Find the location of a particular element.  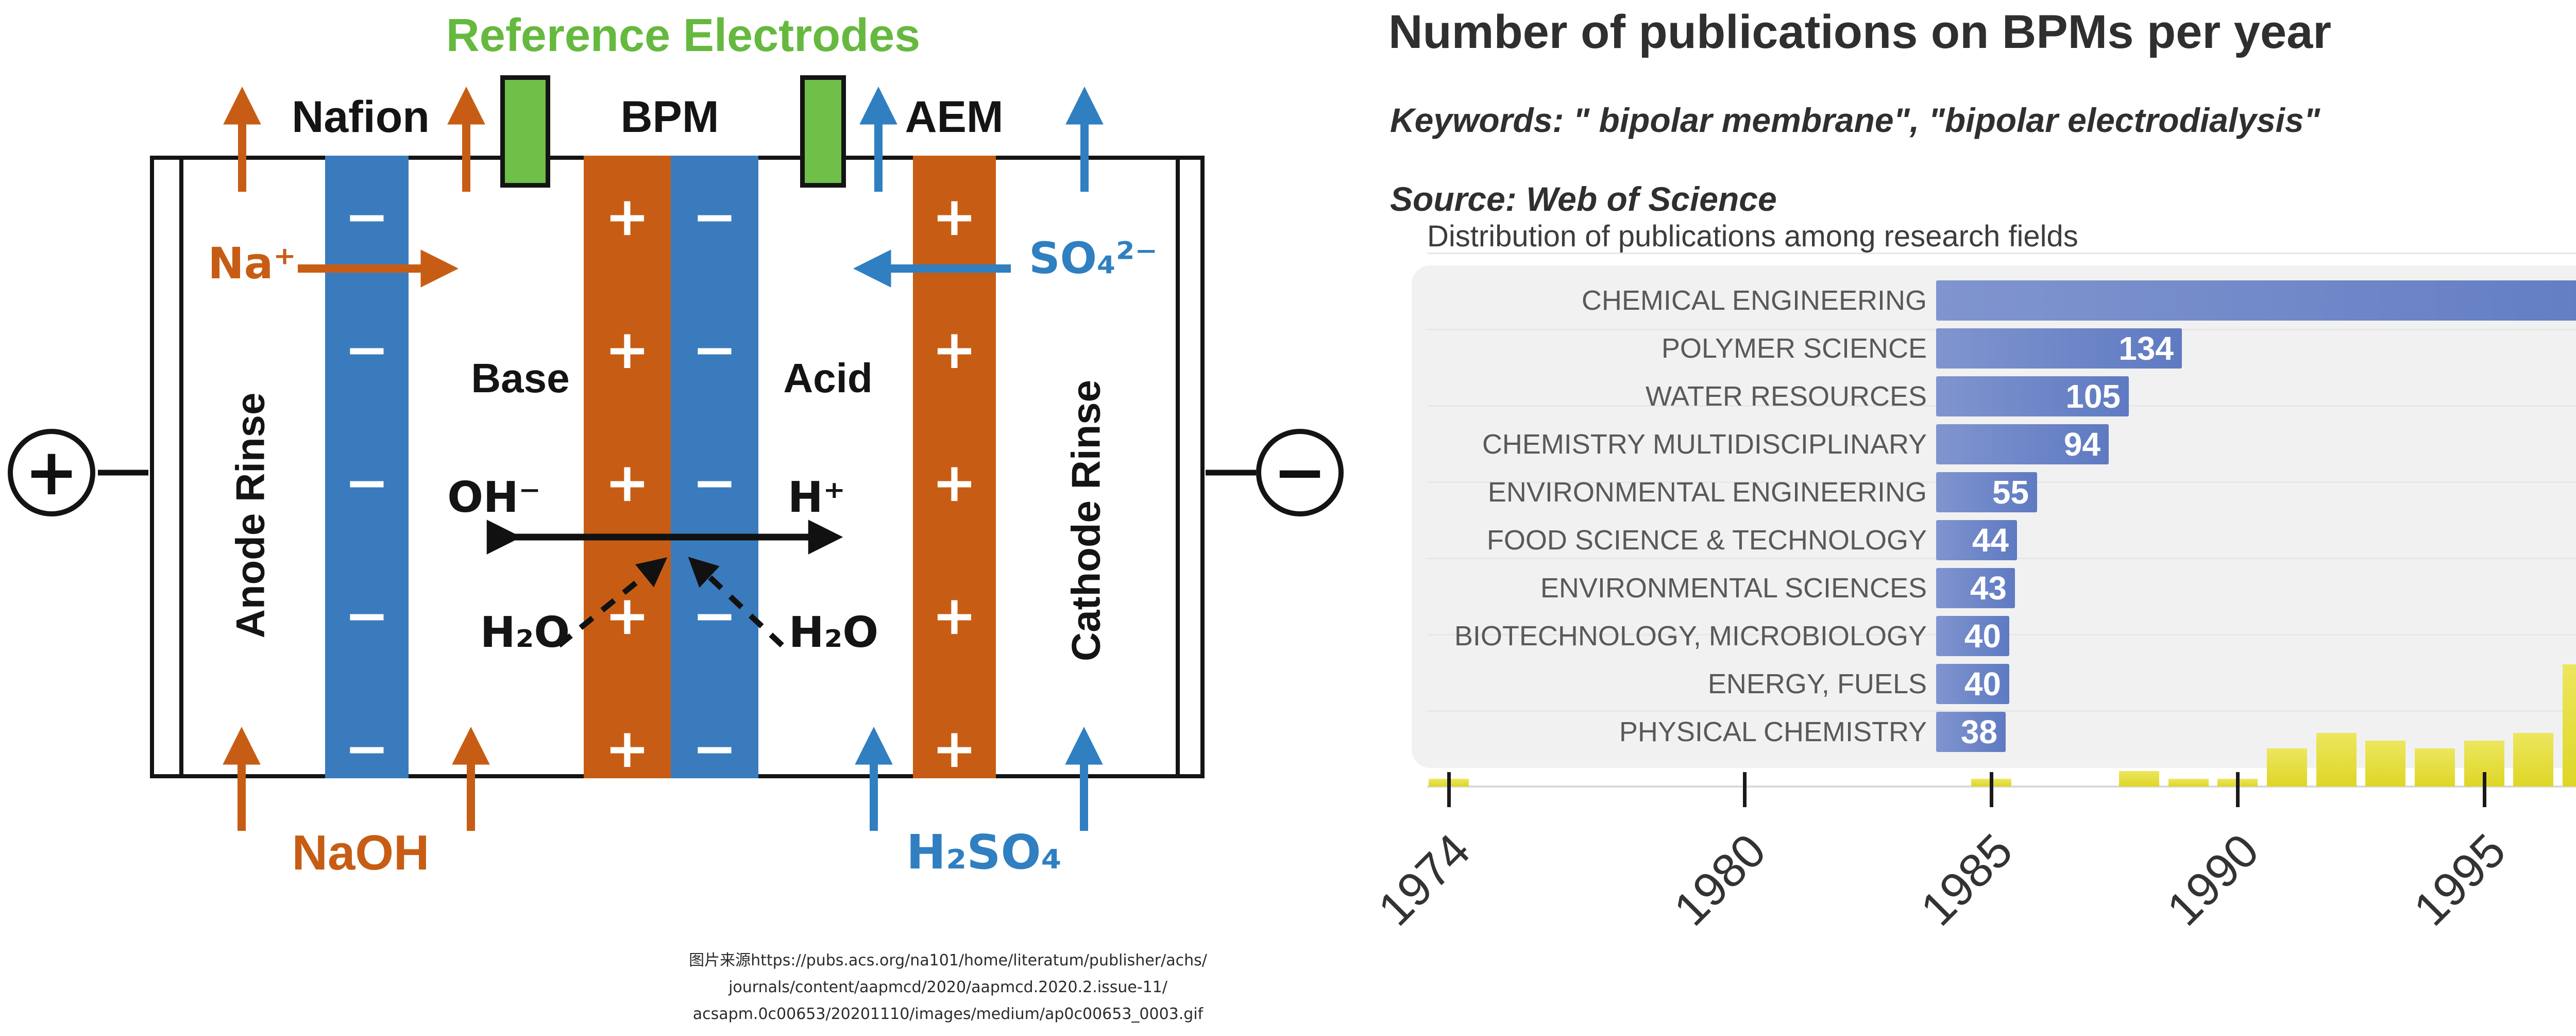

orange-flux-arrows is located at coordinates (356, 459).